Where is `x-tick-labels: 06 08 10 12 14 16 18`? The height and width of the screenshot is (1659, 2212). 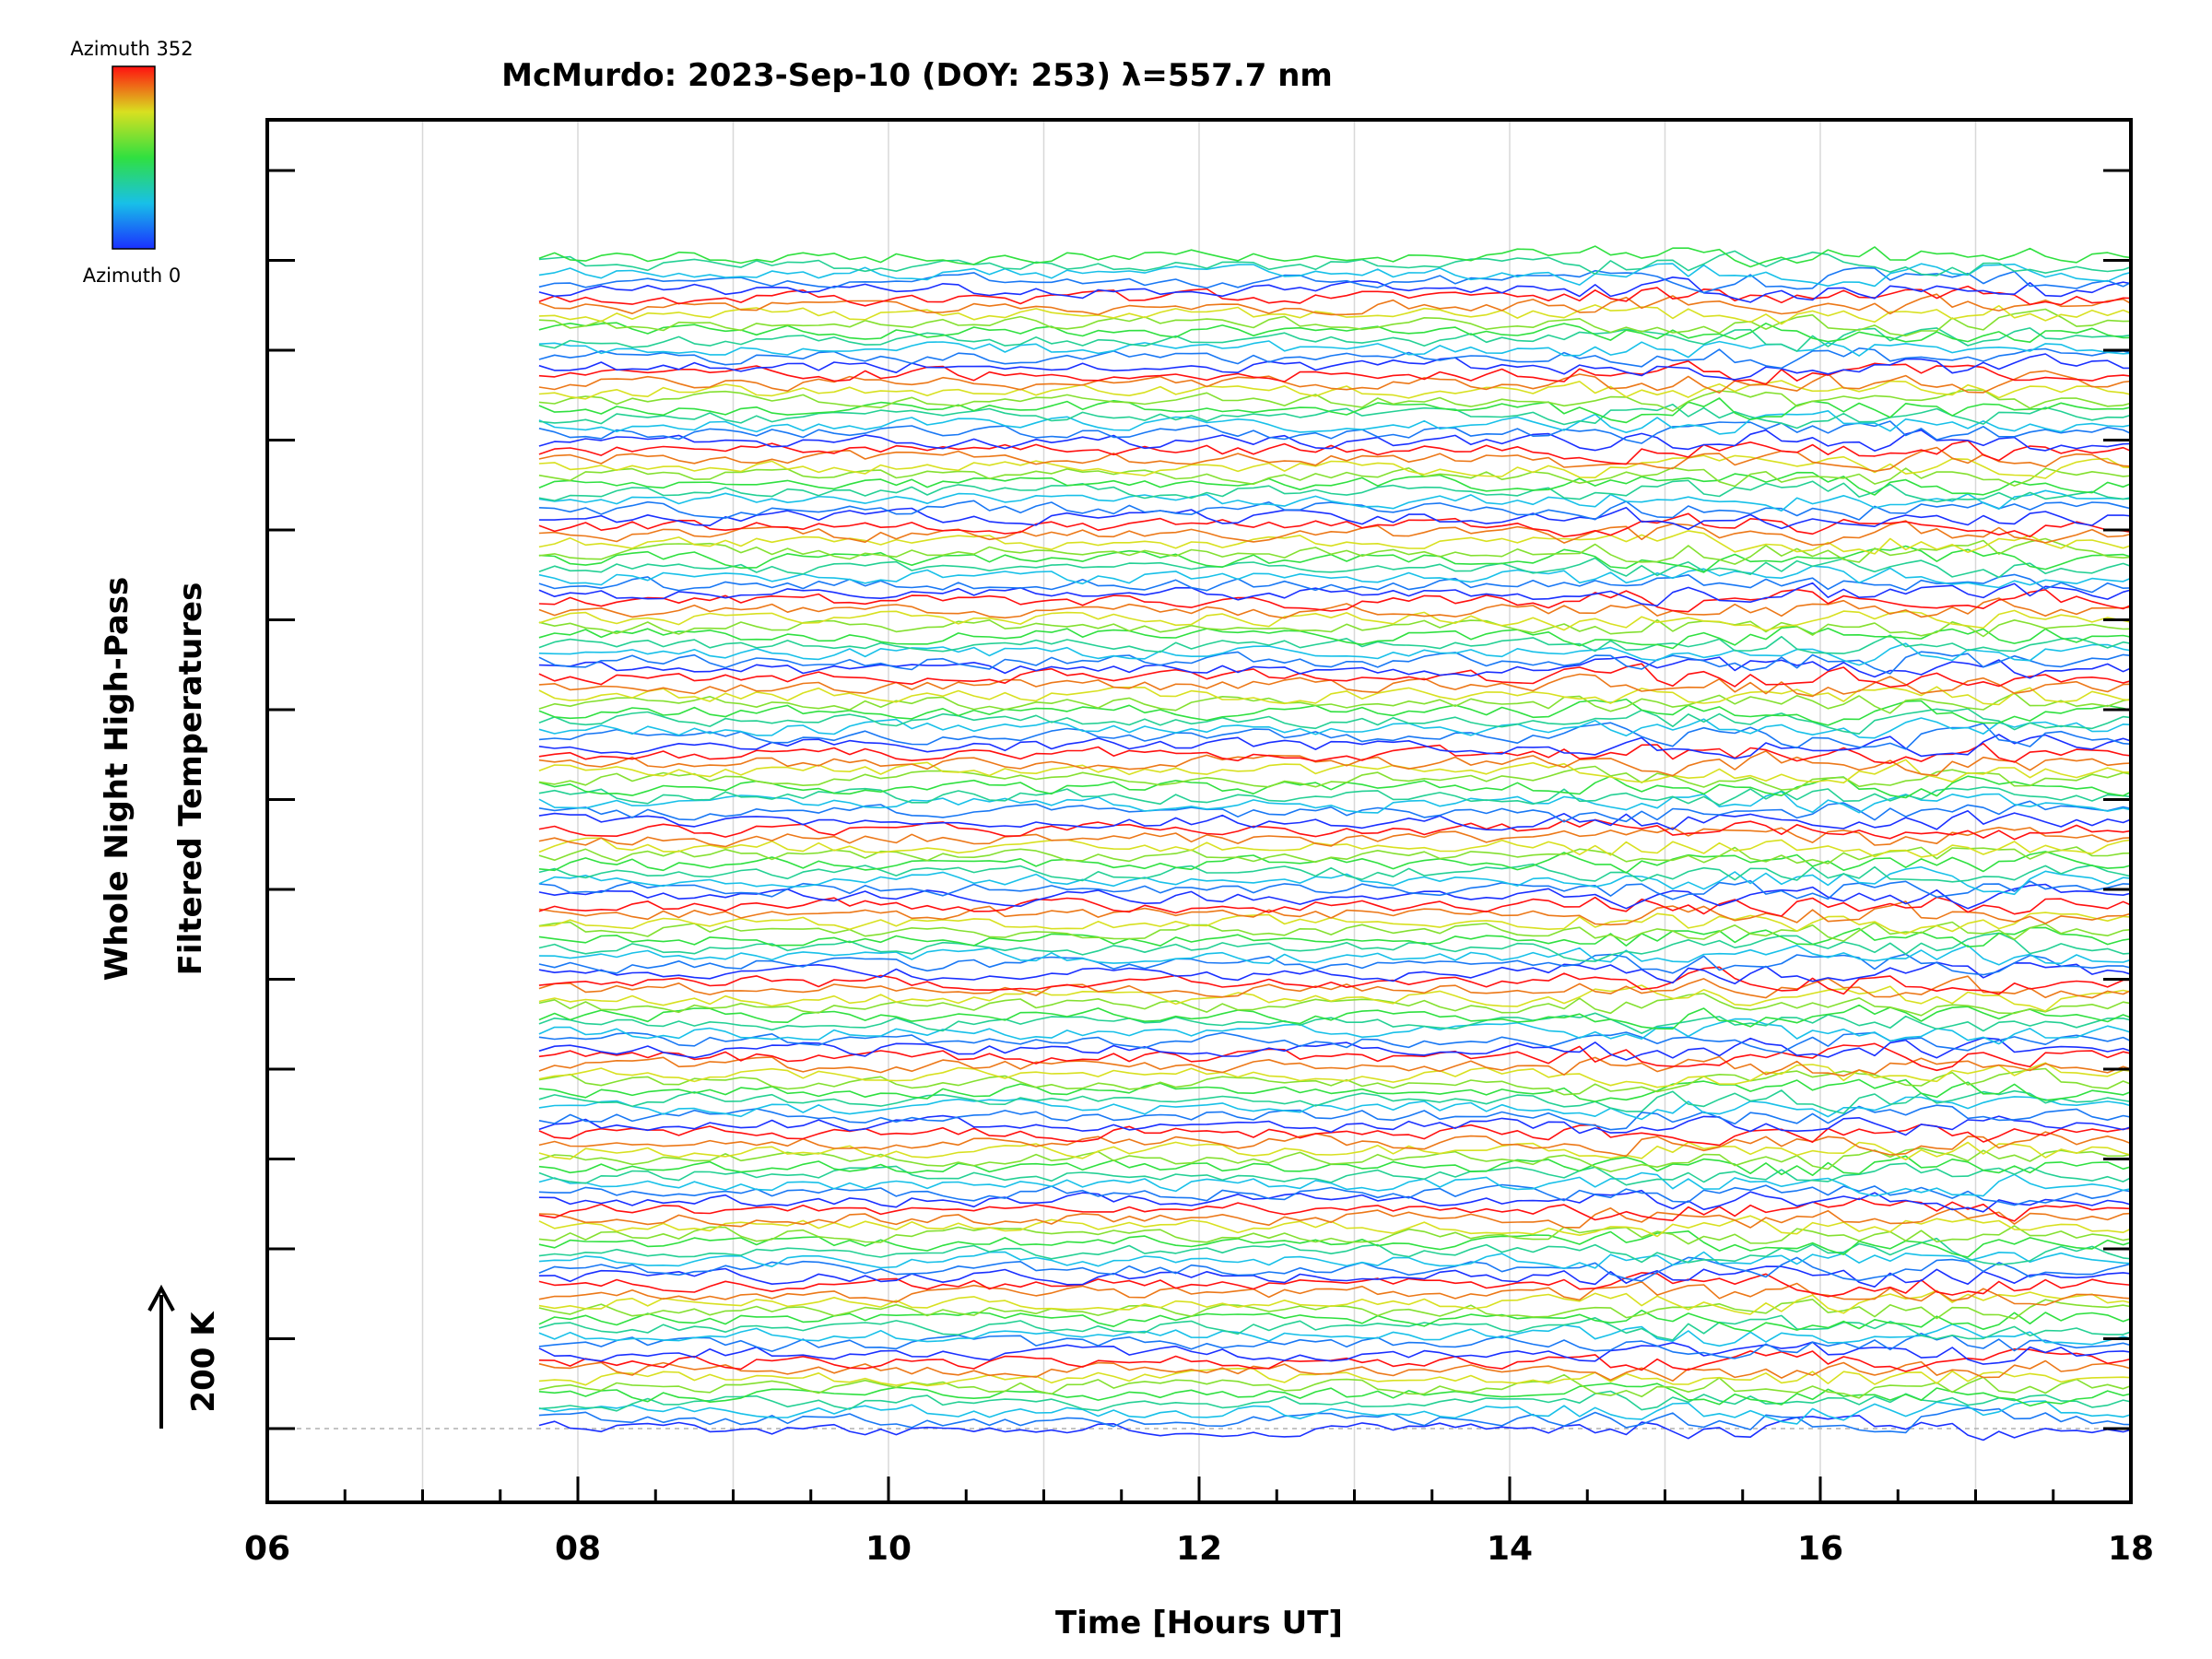
x-tick-labels: 06 08 10 12 14 16 18 is located at coordinates (1199, 1549).